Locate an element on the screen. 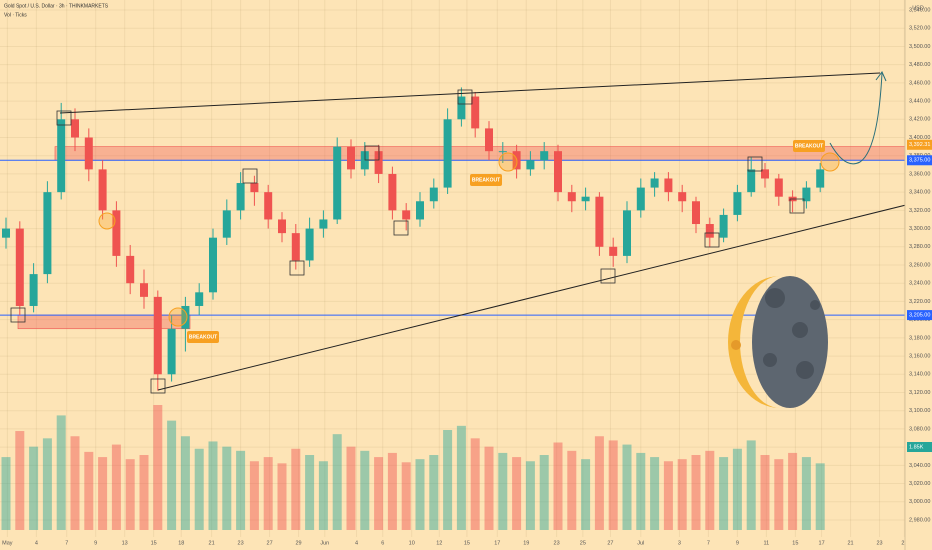 This screenshot has height=550, width=932. x-tick-label: 7 is located at coordinates (66, 543).